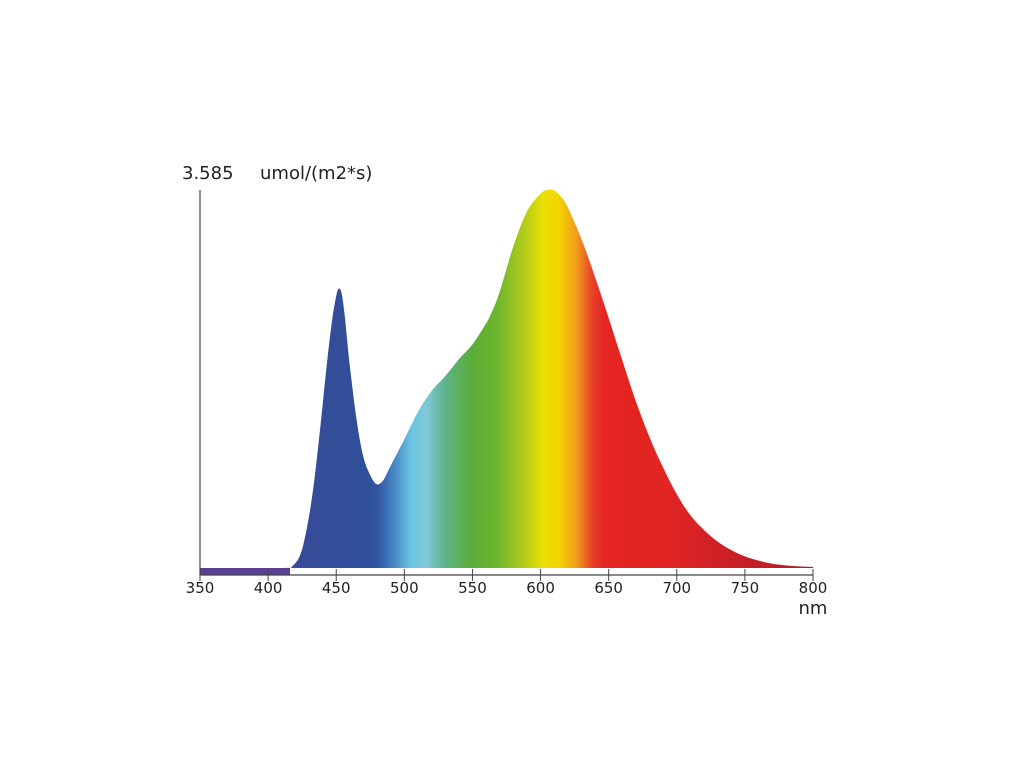 The image size is (1024, 768). Describe the element at coordinates (404, 588) in the screenshot. I see `x-tick-label-500: 500` at that location.